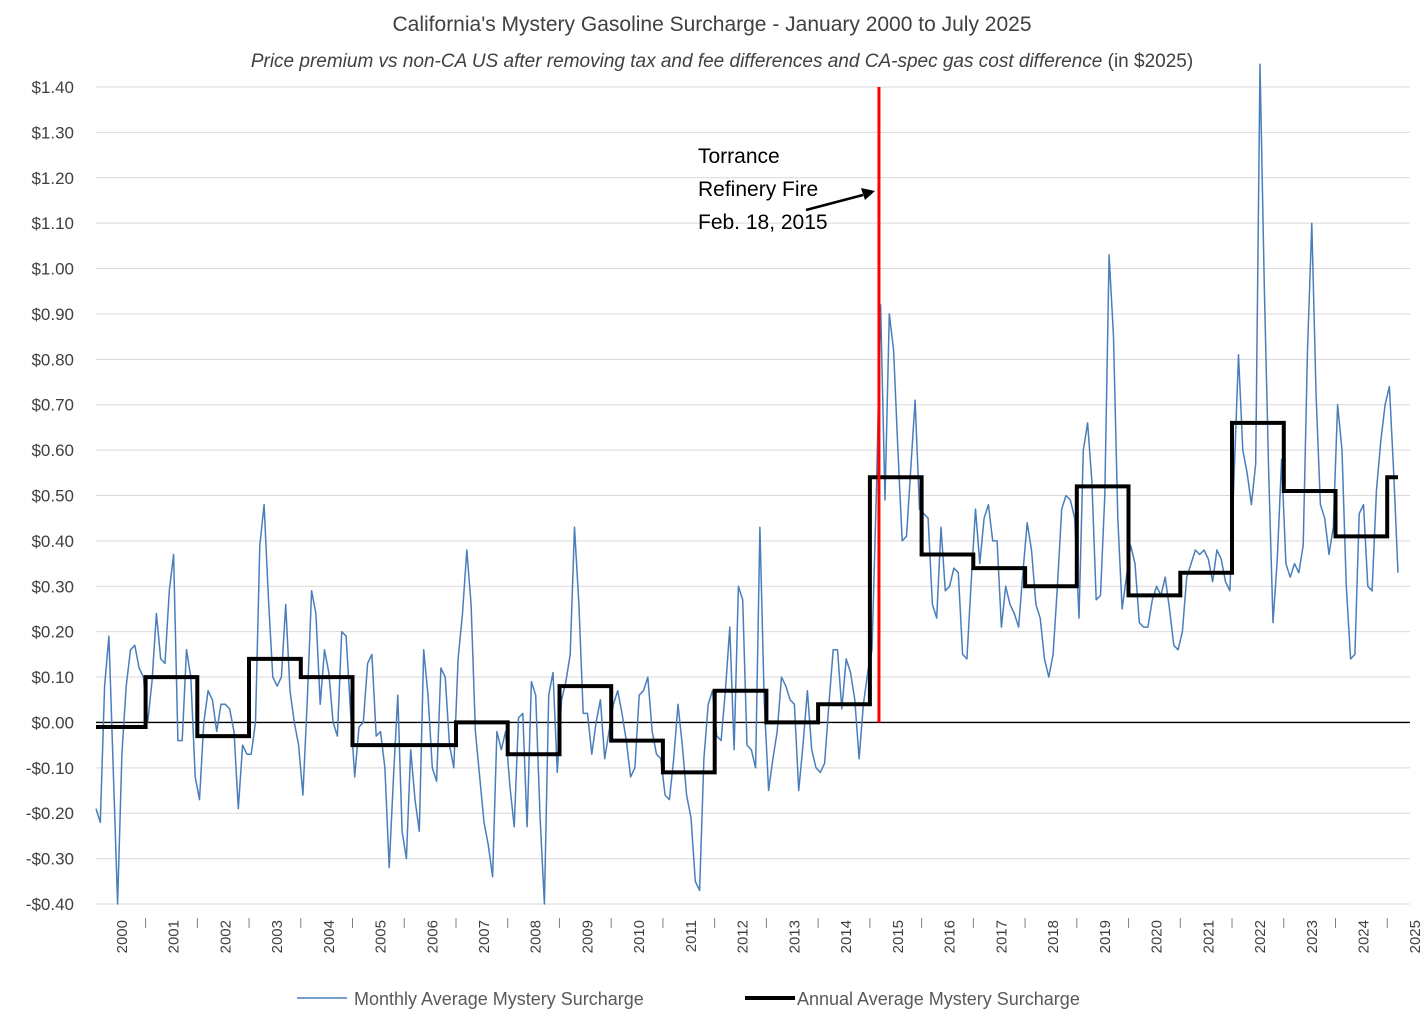 The height and width of the screenshot is (1033, 1423). Describe the element at coordinates (381, 936) in the screenshot. I see `x-tick-label: 2005` at that location.